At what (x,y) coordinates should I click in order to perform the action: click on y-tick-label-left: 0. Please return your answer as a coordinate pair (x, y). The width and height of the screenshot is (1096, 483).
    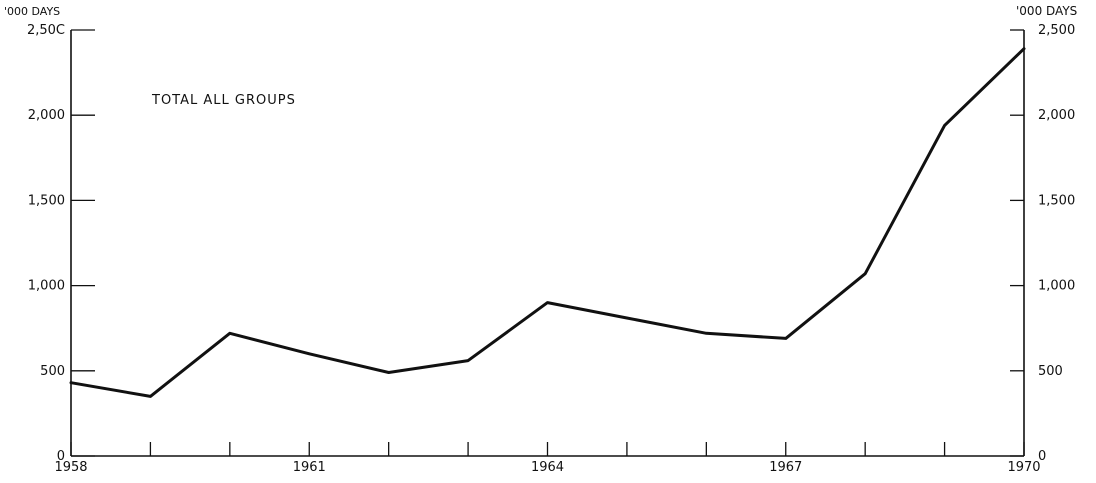
    Looking at the image, I should click on (61, 456).